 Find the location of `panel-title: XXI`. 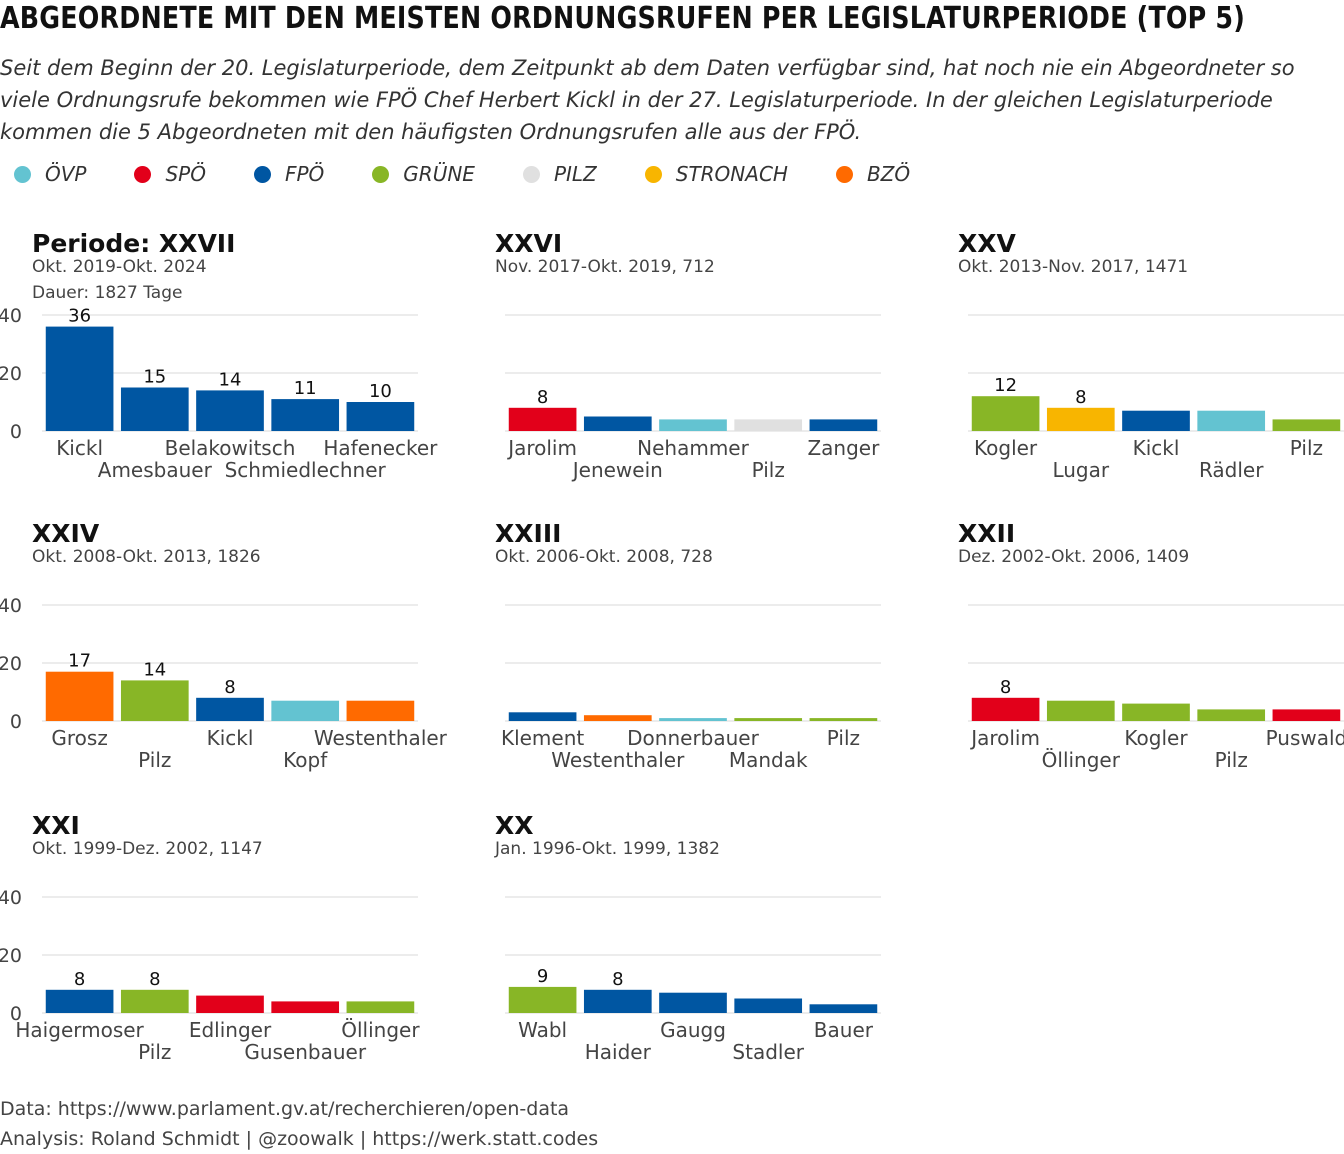

panel-title: XXI is located at coordinates (56, 825).